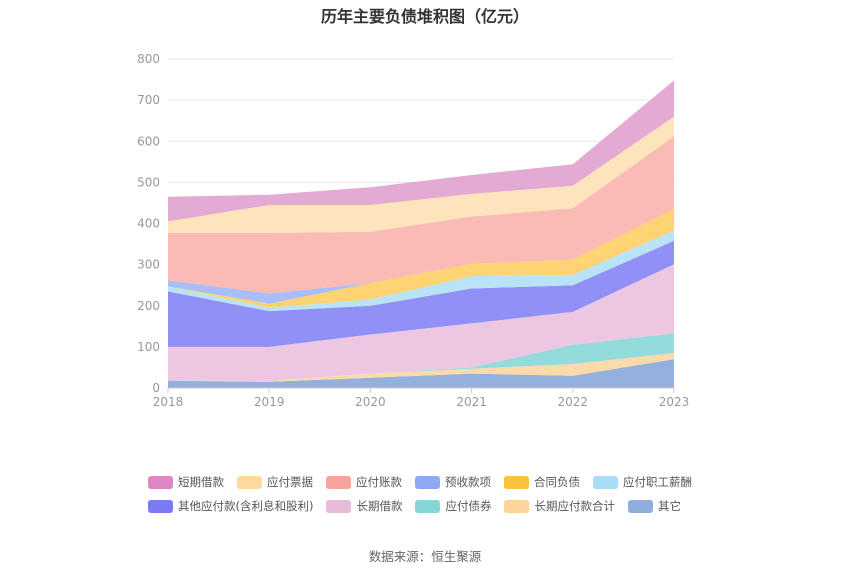  Describe the element at coordinates (425, 556) in the screenshot. I see `data-source: 数据来源：恒生聚源` at that location.